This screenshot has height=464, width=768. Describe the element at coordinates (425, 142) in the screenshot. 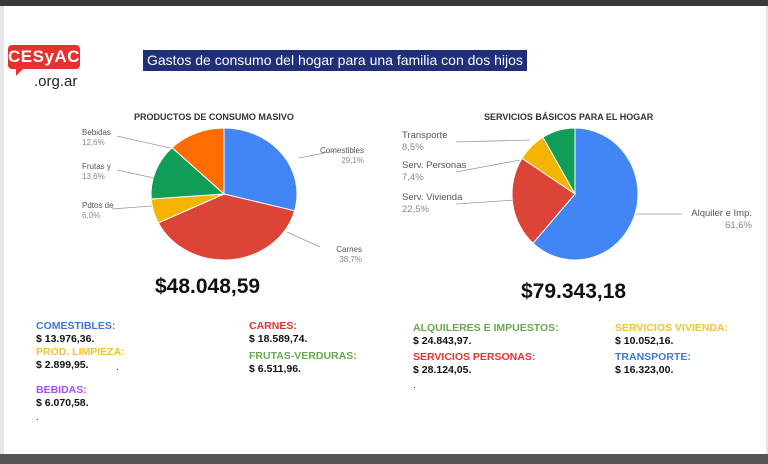

I see `label-transporte: Transporte 8,5%` at that location.